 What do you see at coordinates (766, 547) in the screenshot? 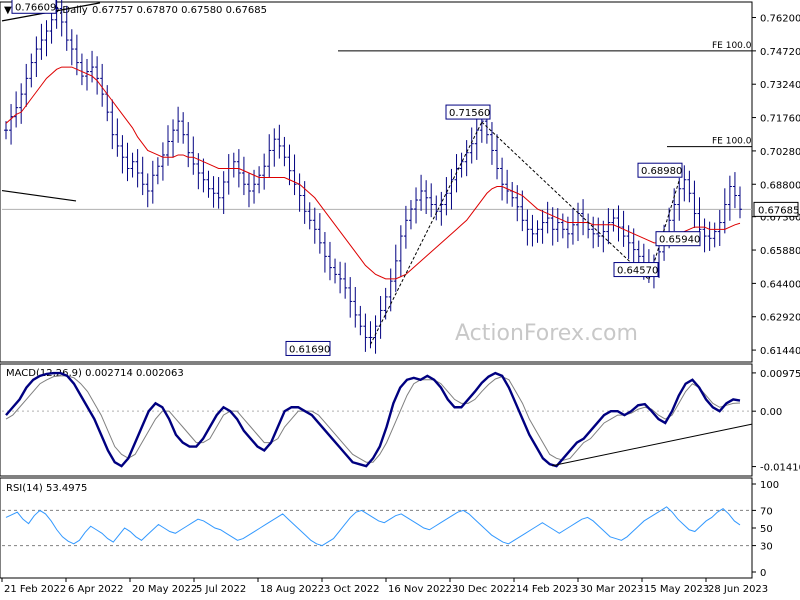
I see `rsi-tick-label: 30` at bounding box center [766, 547].